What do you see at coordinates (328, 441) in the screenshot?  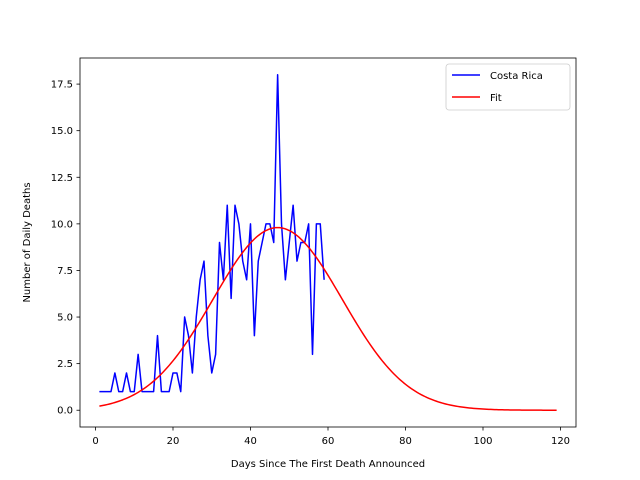 I see `x-tick-label: 60` at bounding box center [328, 441].